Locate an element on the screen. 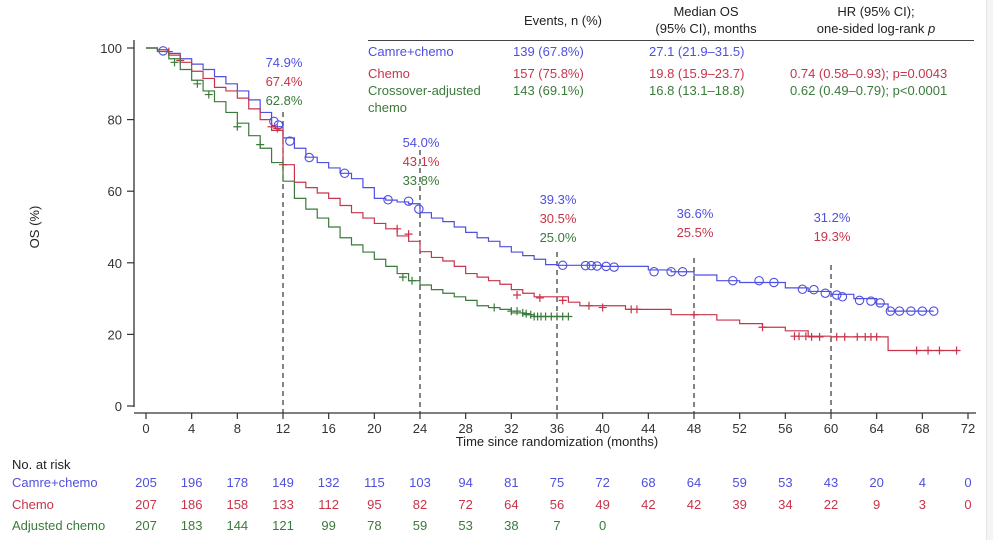  landmark-label-chemo-60mo: 19.3% is located at coordinates (832, 236).